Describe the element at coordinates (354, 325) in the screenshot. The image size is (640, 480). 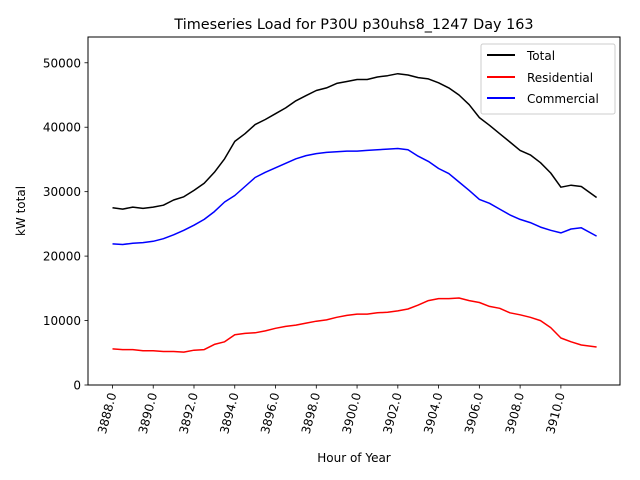
I see `series-line-residential` at that location.